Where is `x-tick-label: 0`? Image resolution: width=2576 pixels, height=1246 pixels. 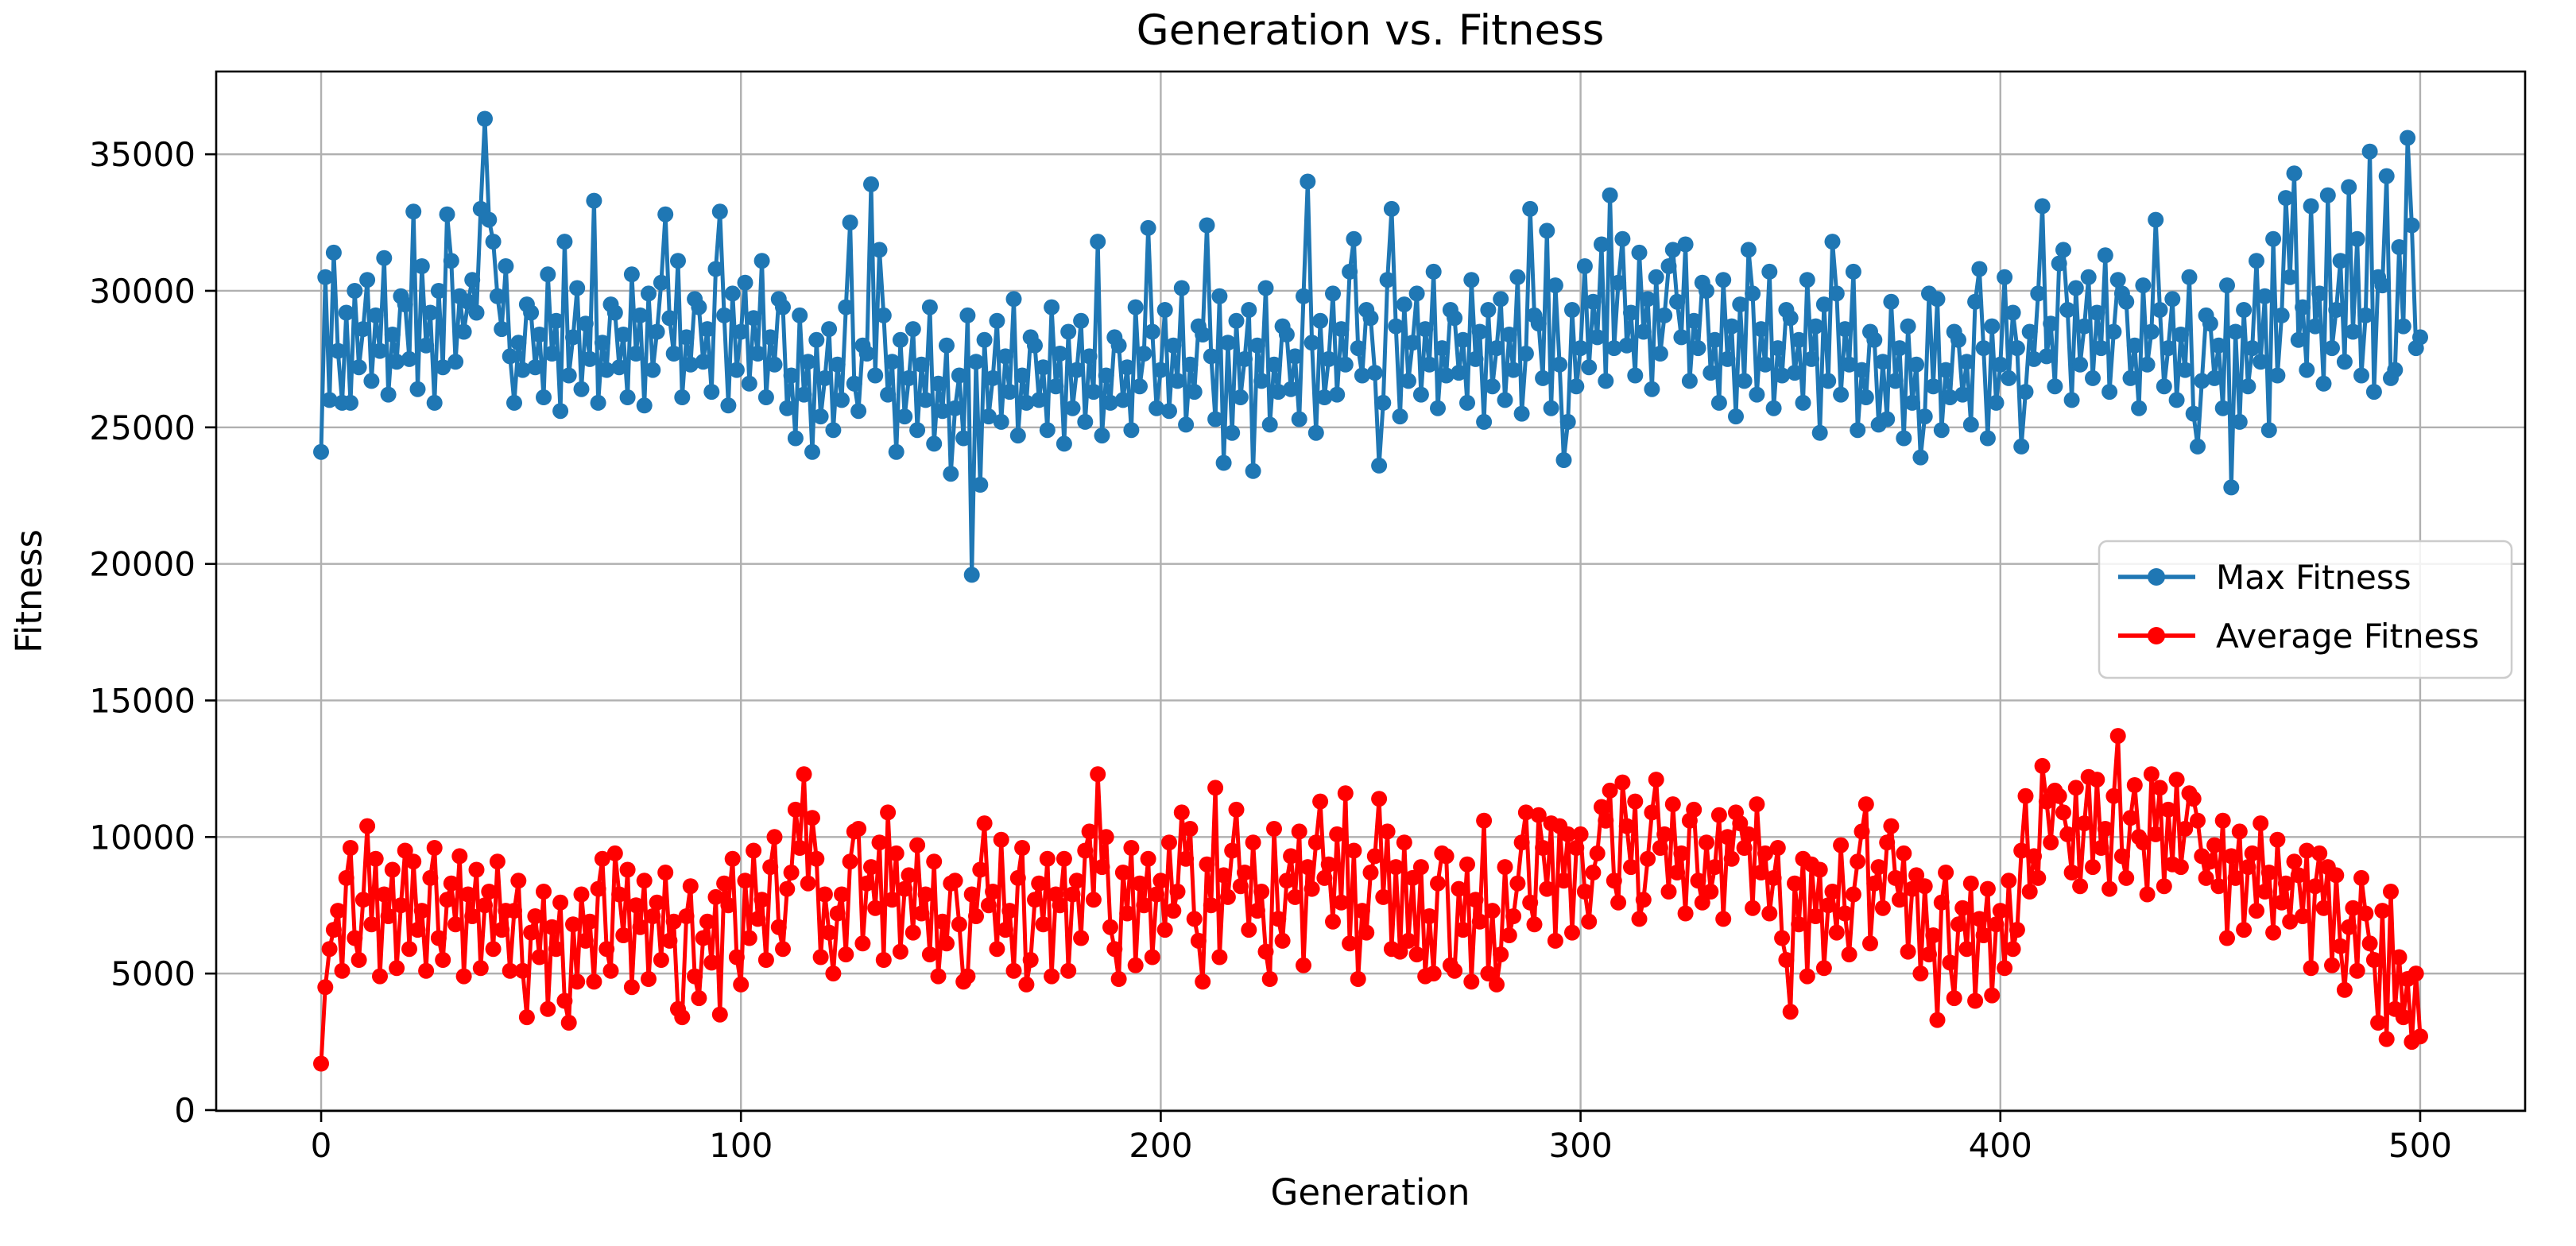 x-tick-label: 0 is located at coordinates (321, 1145).